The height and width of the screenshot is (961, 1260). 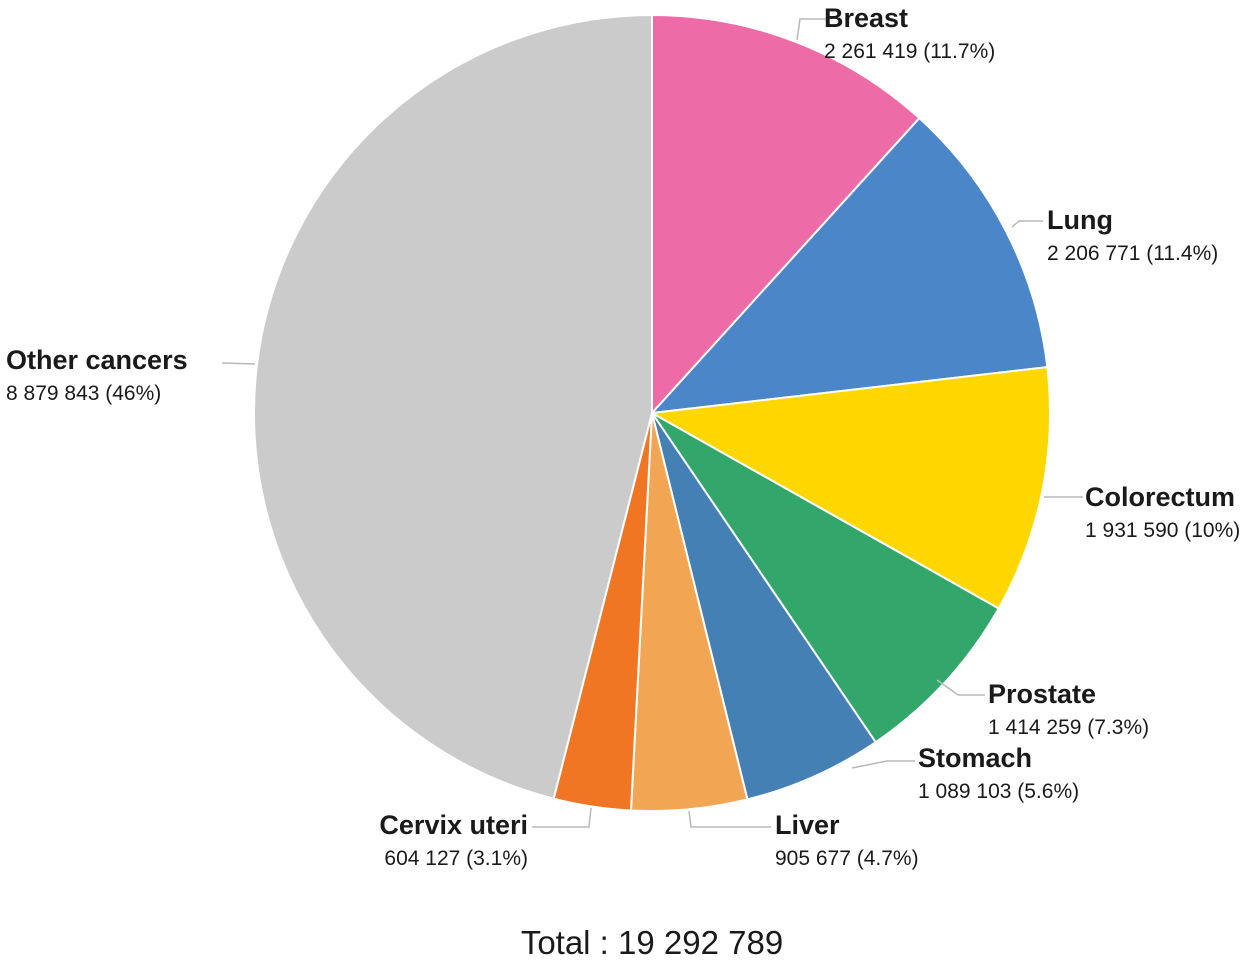 What do you see at coordinates (456, 858) in the screenshot?
I see `slice-value-cervix-uteri: 604 127 (3.1%)` at bounding box center [456, 858].